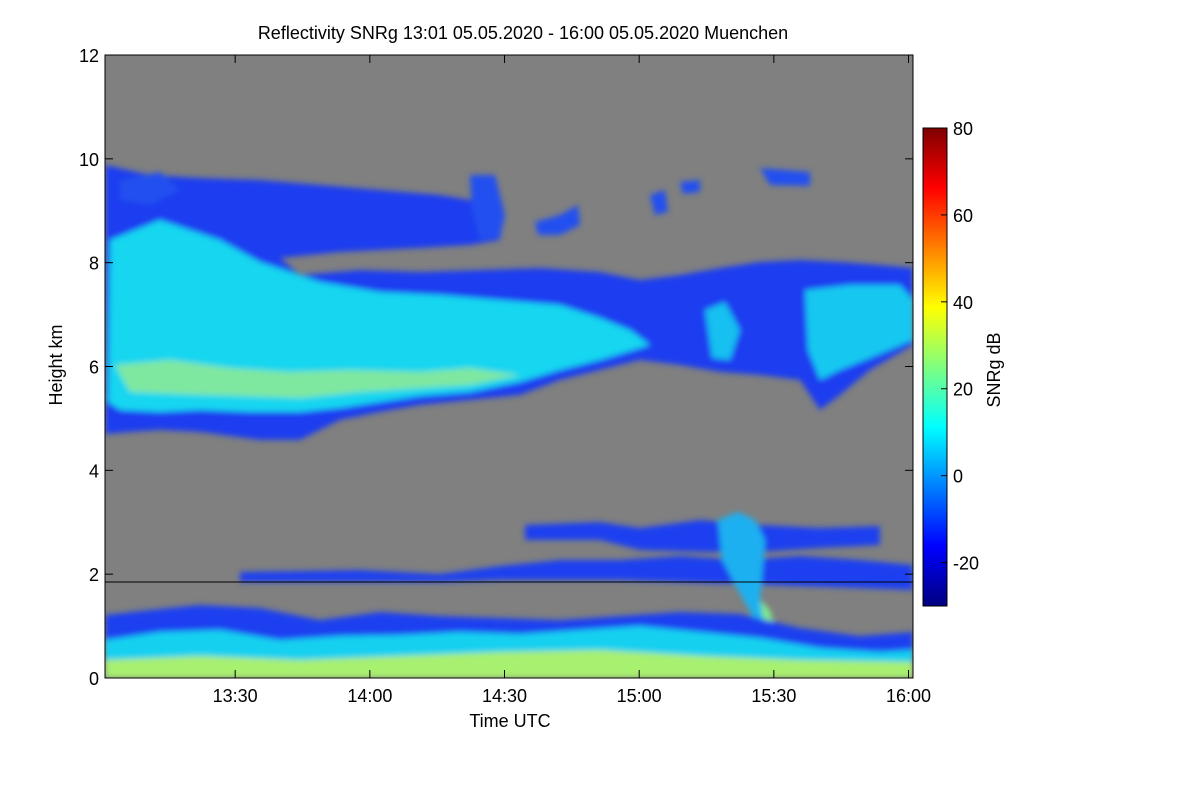 This screenshot has height=800, width=1200. I want to click on x-axis-label: Time UTC, so click(509, 721).